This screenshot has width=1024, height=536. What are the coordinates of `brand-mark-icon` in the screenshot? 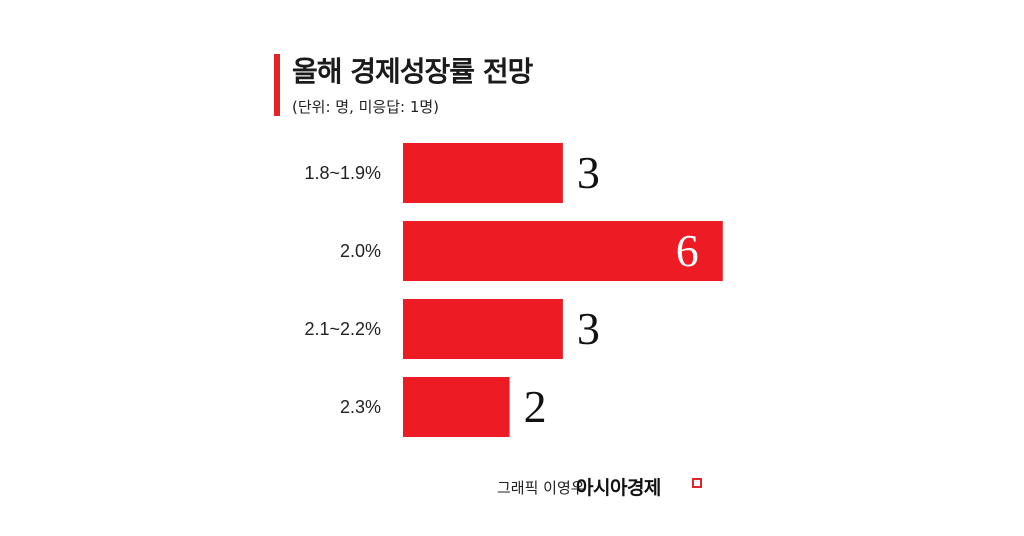 It's located at (697, 483).